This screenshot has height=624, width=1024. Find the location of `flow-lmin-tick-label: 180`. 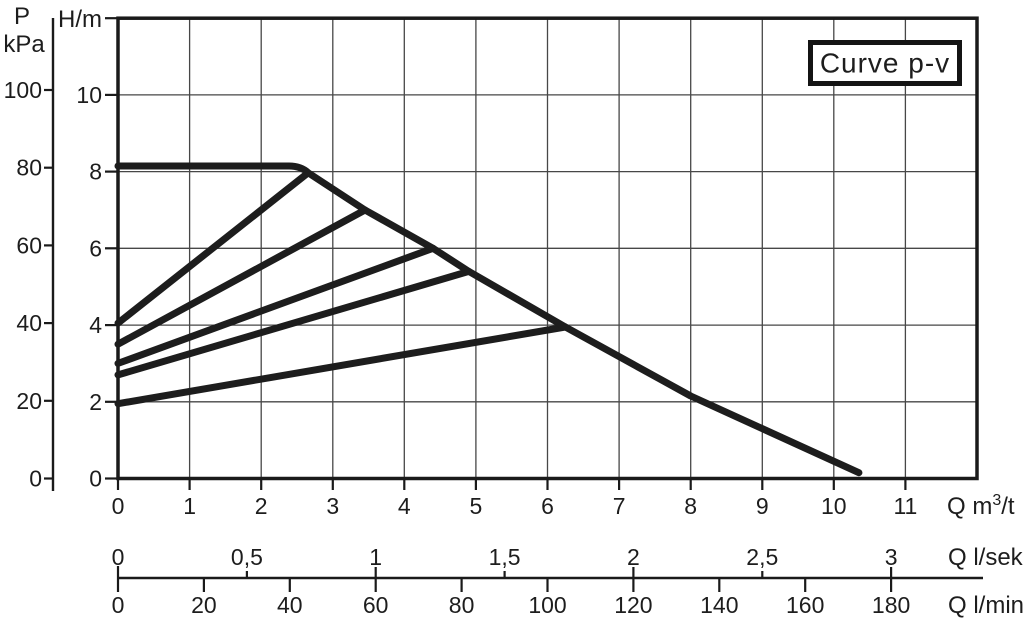

flow-lmin-tick-label: 180 is located at coordinates (891, 605).